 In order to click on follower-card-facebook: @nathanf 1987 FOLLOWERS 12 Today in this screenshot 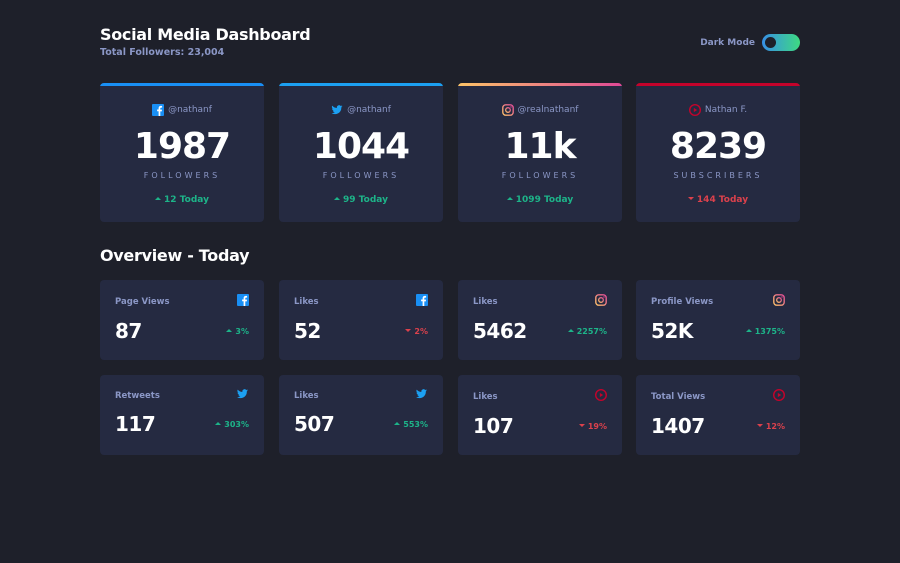, I will do `click(182, 152)`.